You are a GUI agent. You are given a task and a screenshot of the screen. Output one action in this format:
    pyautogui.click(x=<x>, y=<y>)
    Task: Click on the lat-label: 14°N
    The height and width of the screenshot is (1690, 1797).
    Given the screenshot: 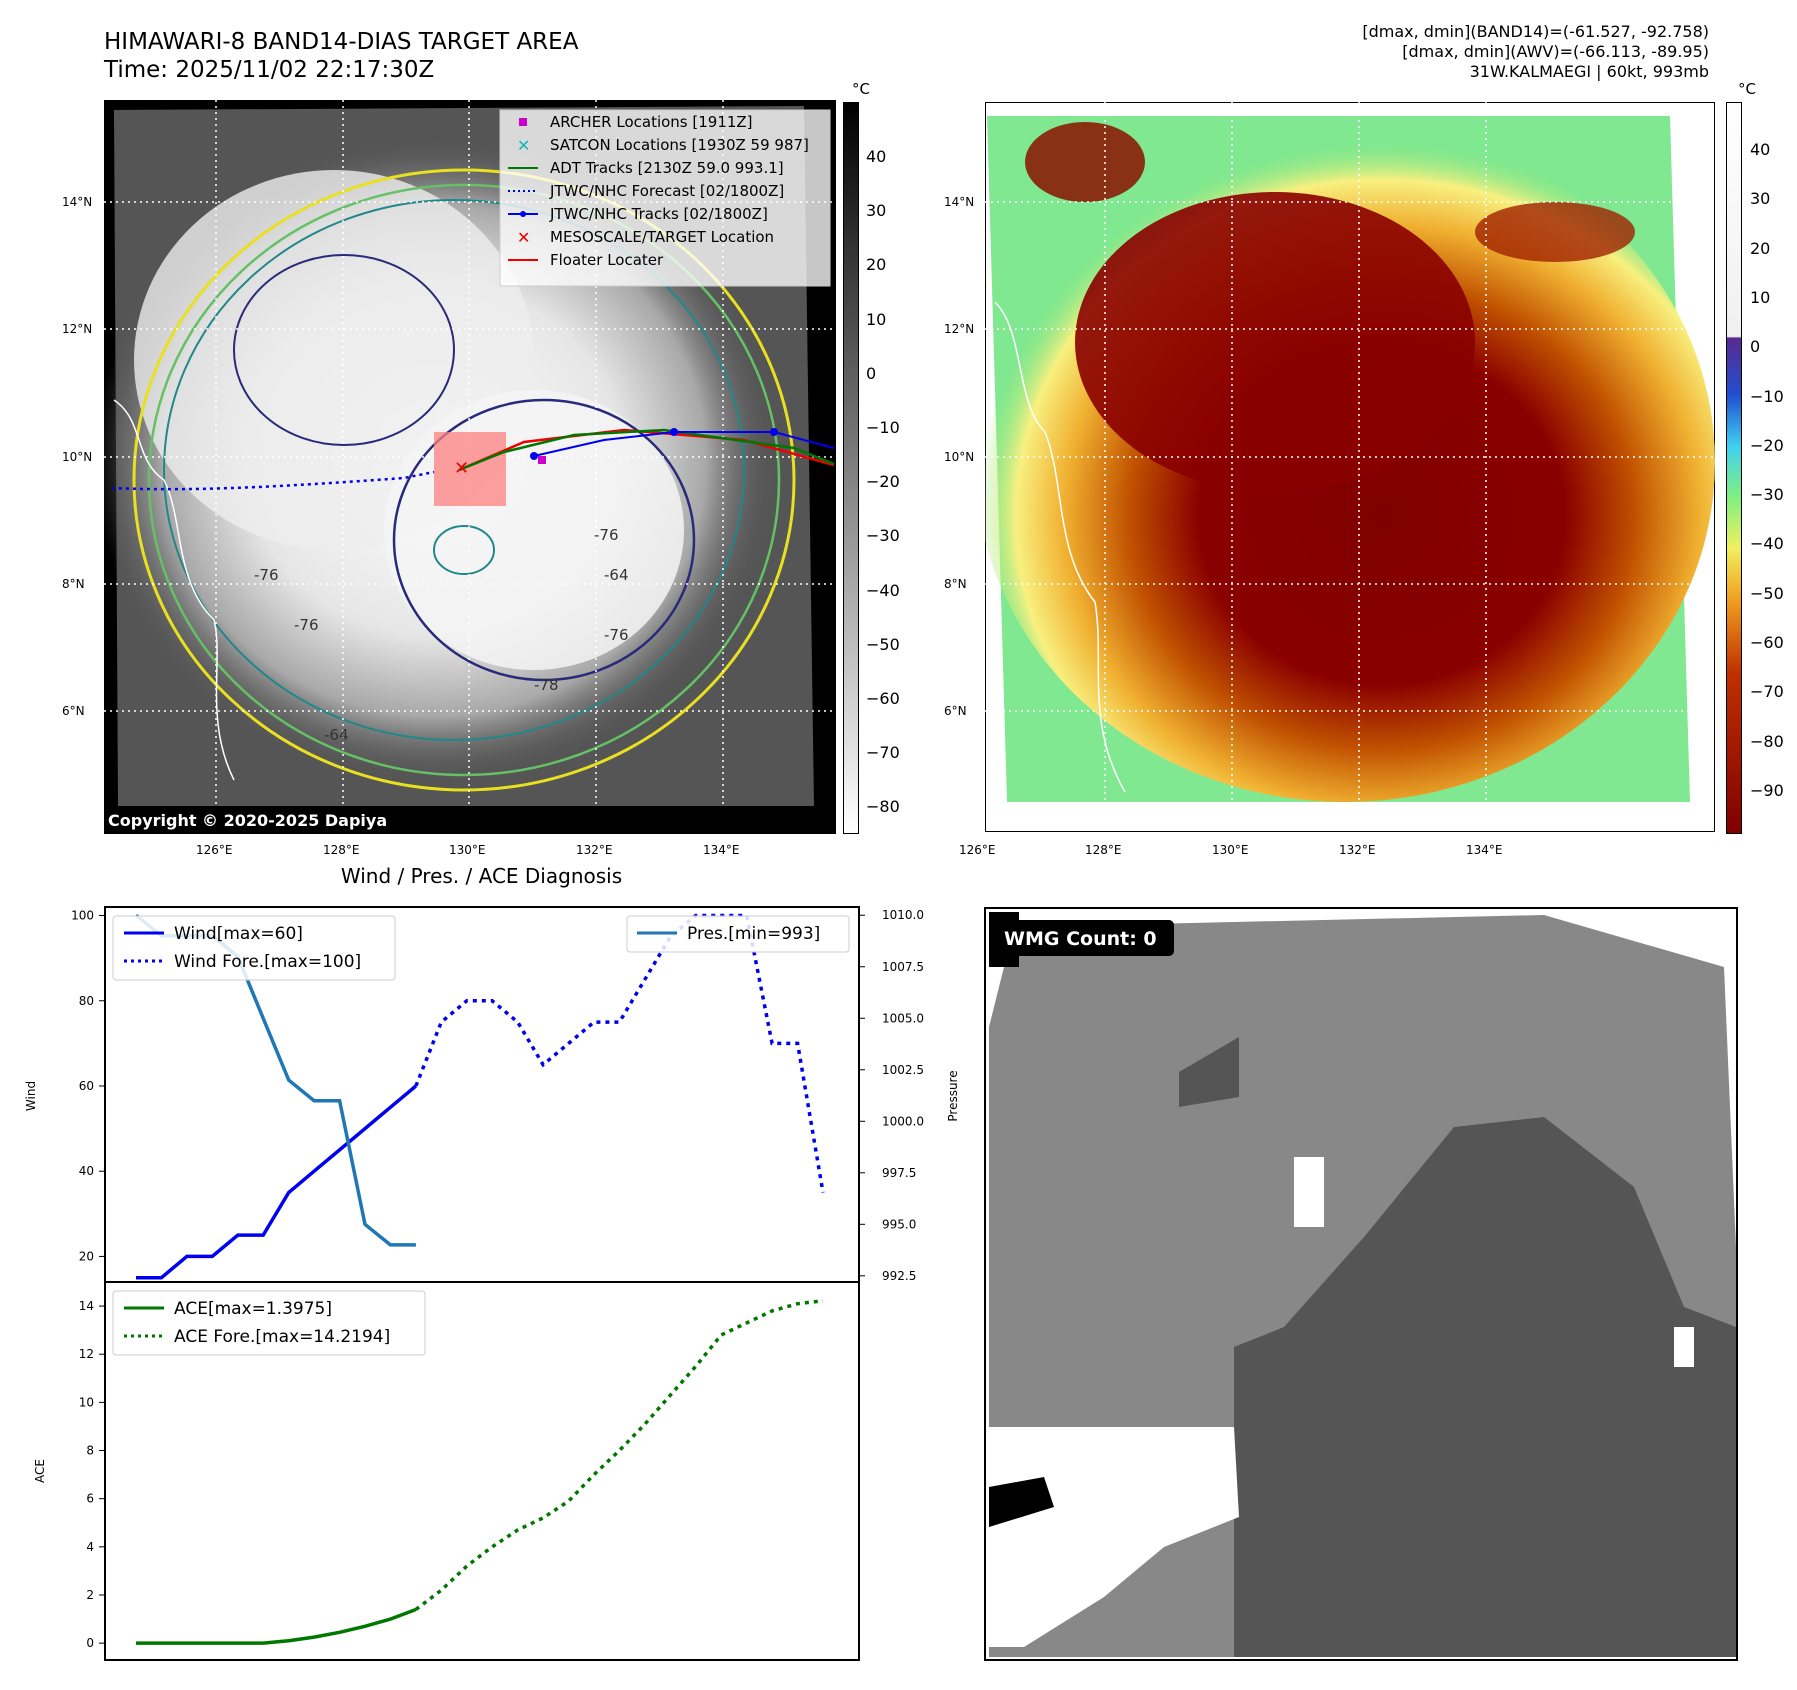 What is the action you would take?
    pyautogui.click(x=77, y=202)
    